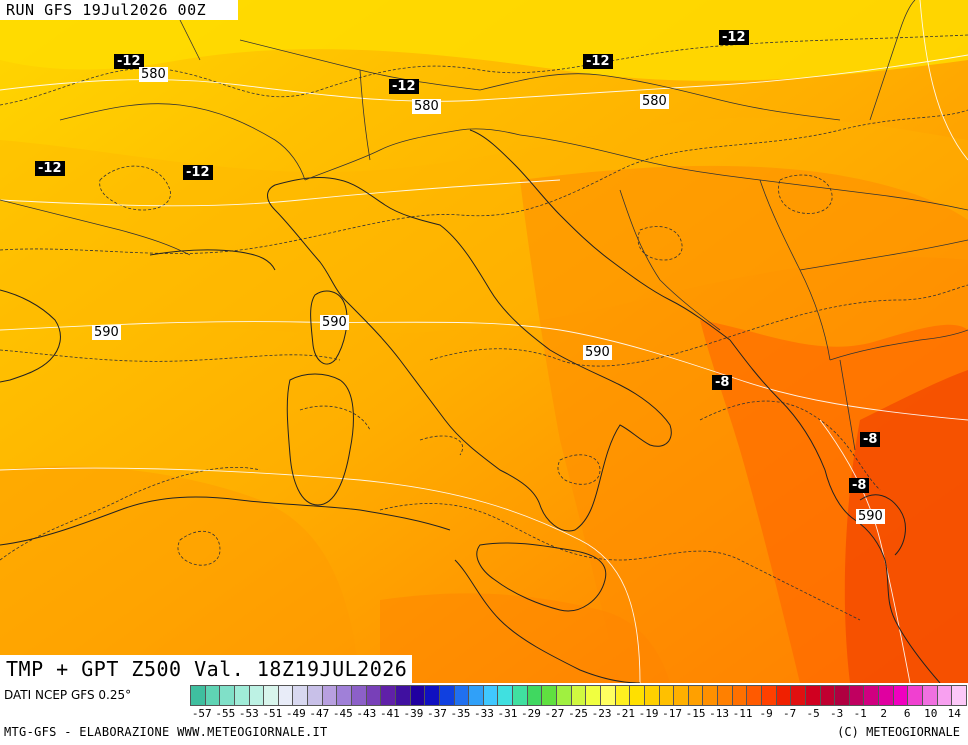 This screenshot has width=968, height=745. Describe the element at coordinates (329, 327) in the screenshot. I see `corsica-coast` at that location.